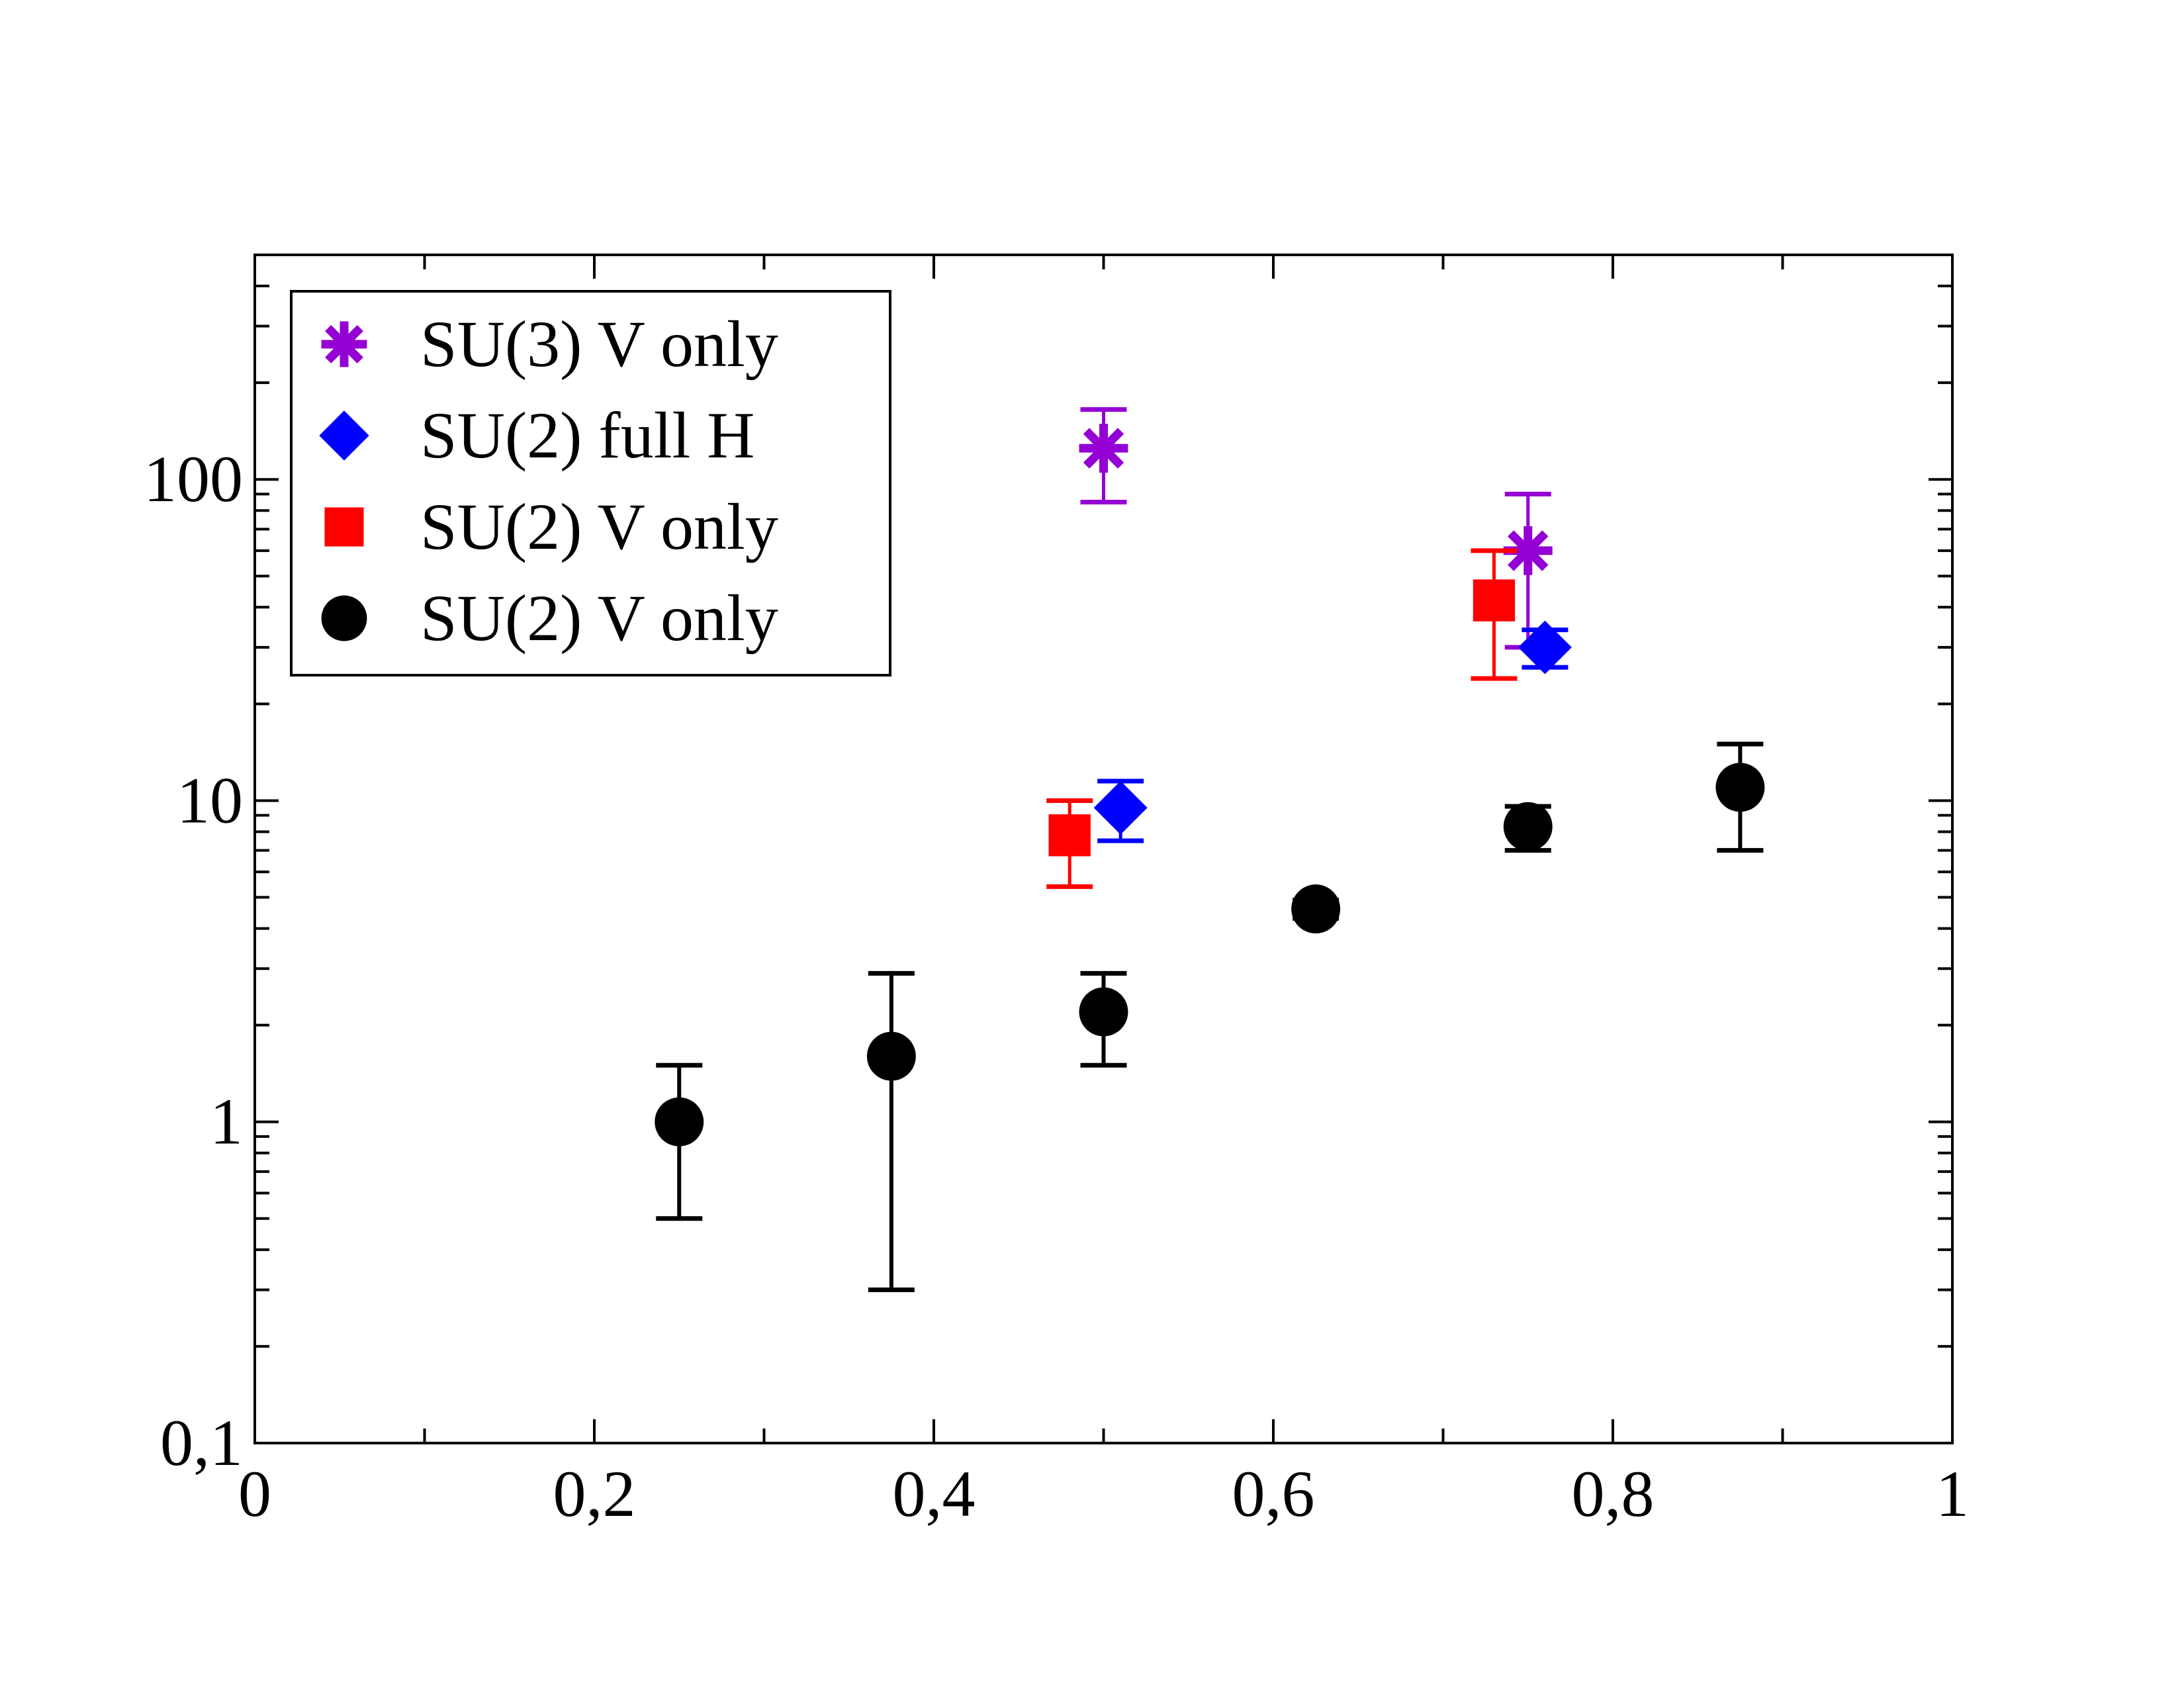  What do you see at coordinates (255, 1493) in the screenshot?
I see `x-tick-label: 0` at bounding box center [255, 1493].